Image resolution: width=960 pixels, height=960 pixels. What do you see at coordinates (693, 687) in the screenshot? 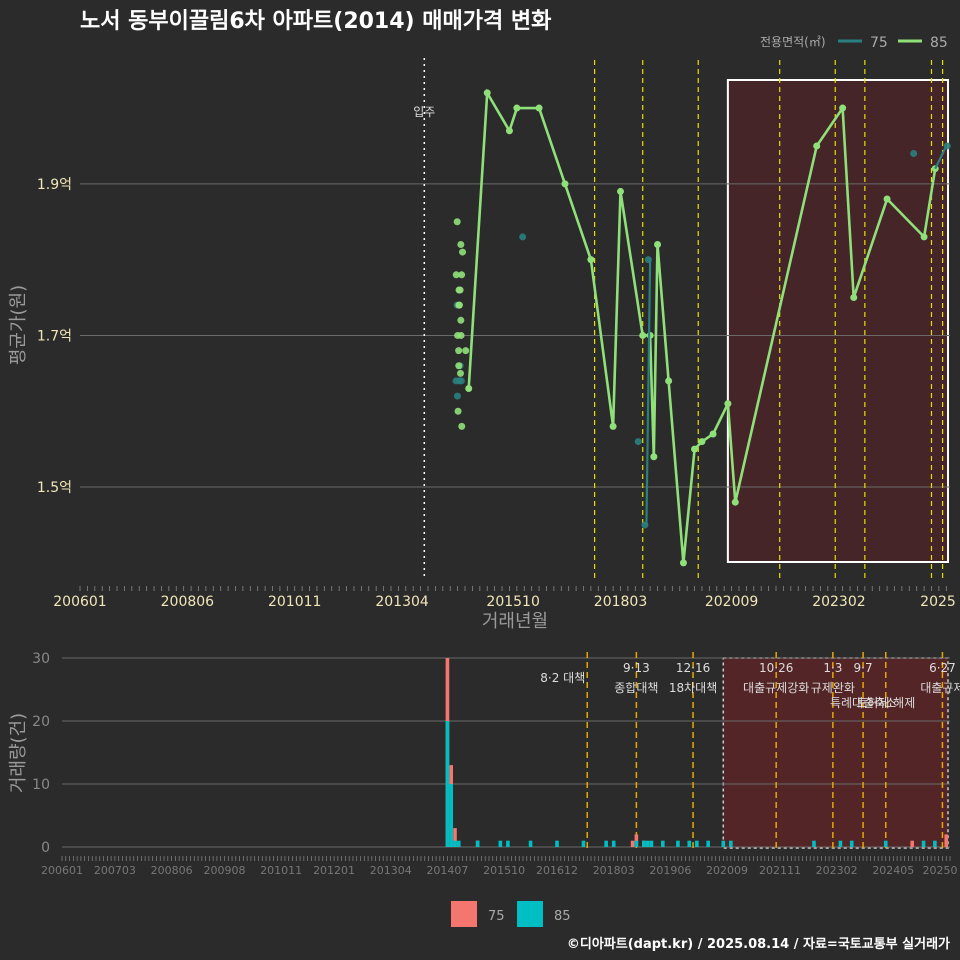
I see `policy-sublabel: 18차대책` at bounding box center [693, 687].